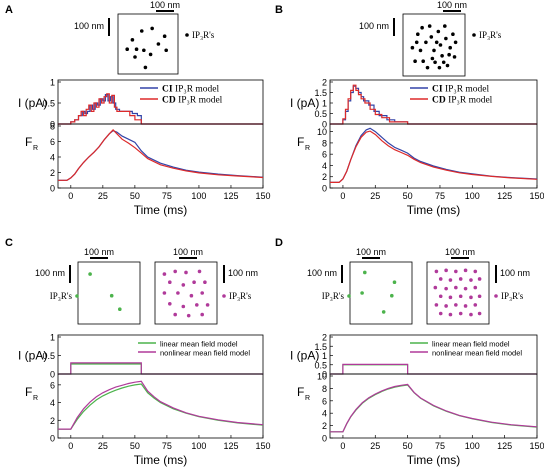 The height and width of the screenshot is (471, 544). I want to click on fr-axis-sub: R, so click(35, 398).